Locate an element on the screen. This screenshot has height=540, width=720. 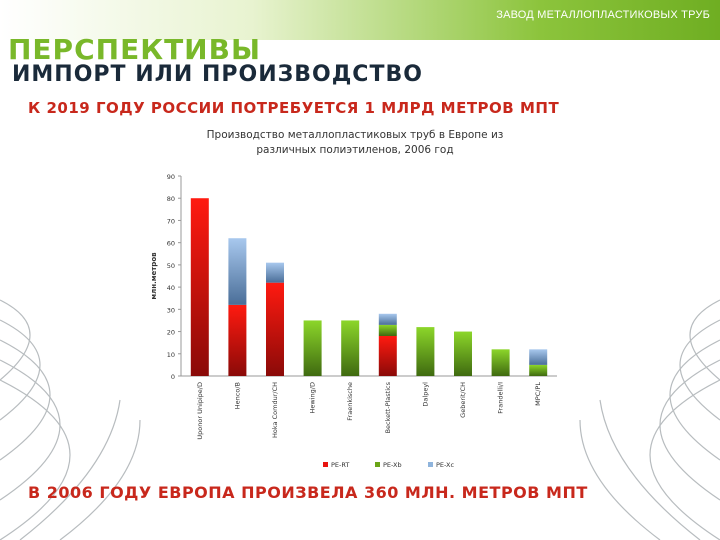
x-tick-label: Fraenkische is located at coordinates (350, 401).